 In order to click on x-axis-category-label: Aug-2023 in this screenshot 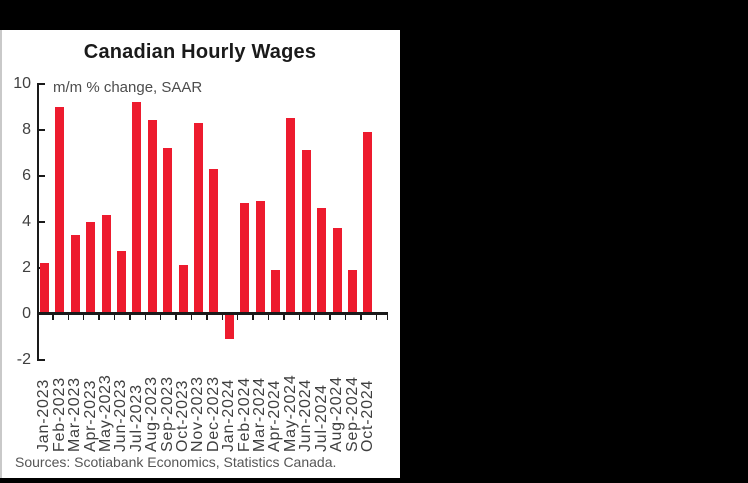, I will do `click(152, 414)`.